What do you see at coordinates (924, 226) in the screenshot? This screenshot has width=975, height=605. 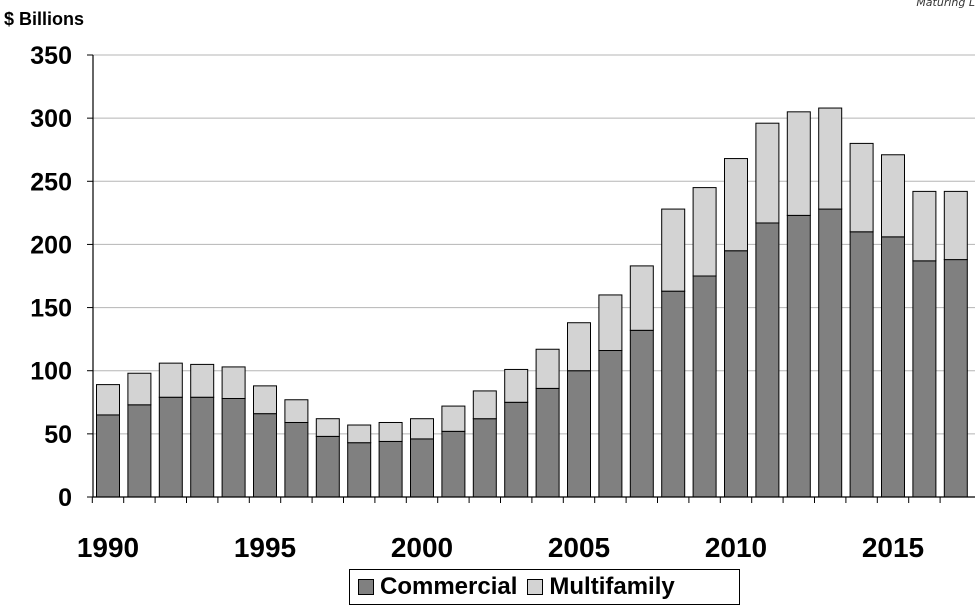 I see `bar-multifamily-2016` at bounding box center [924, 226].